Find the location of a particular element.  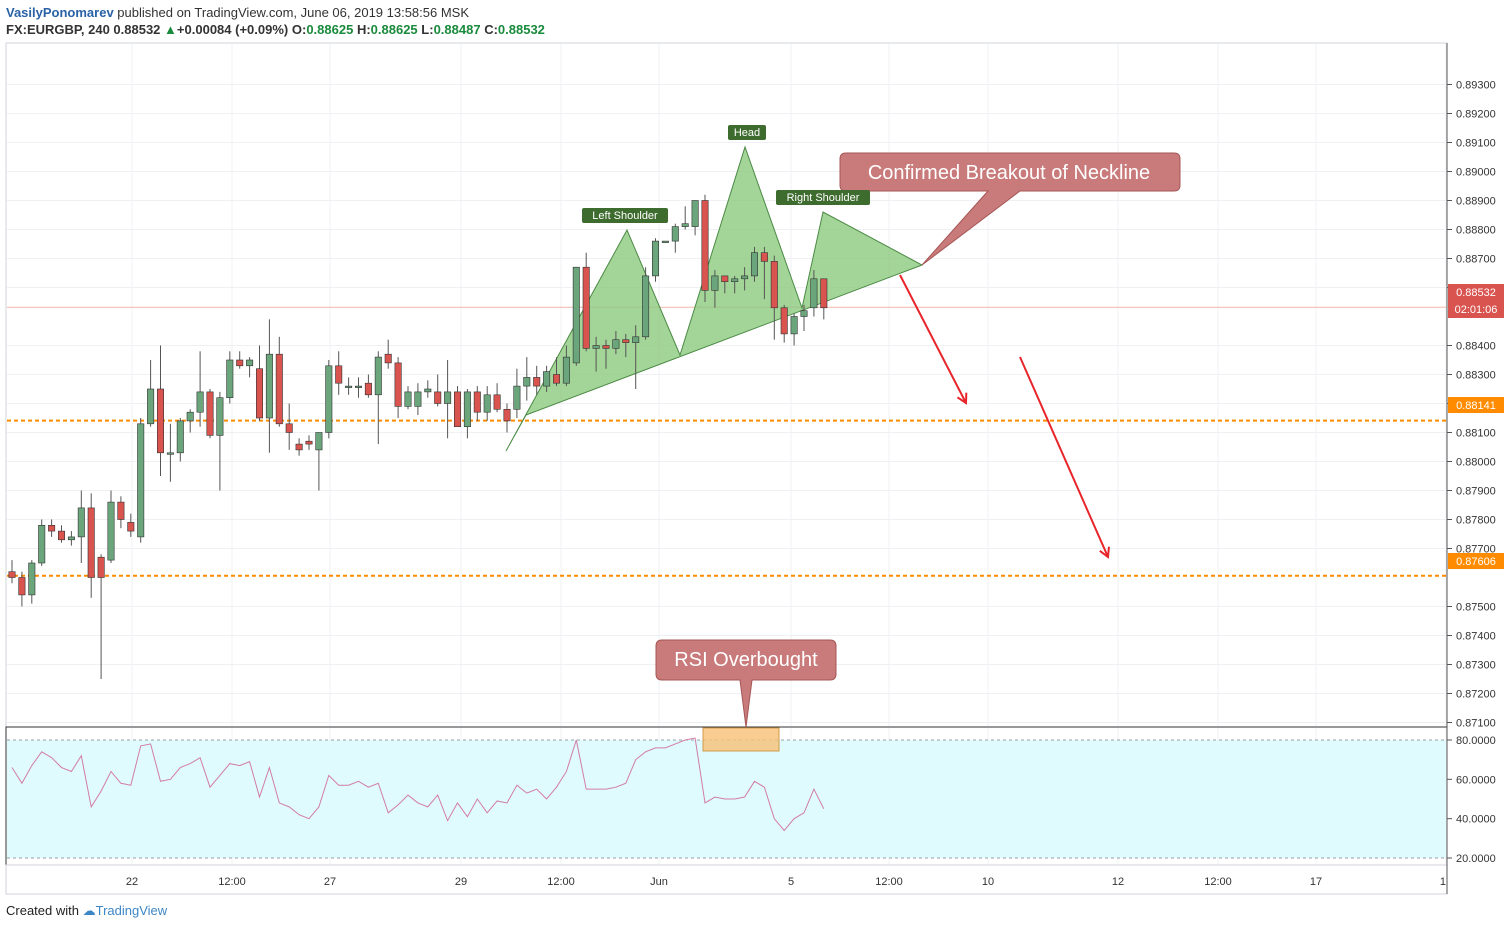

level-2-text: 0.87606 is located at coordinates (1476, 562).